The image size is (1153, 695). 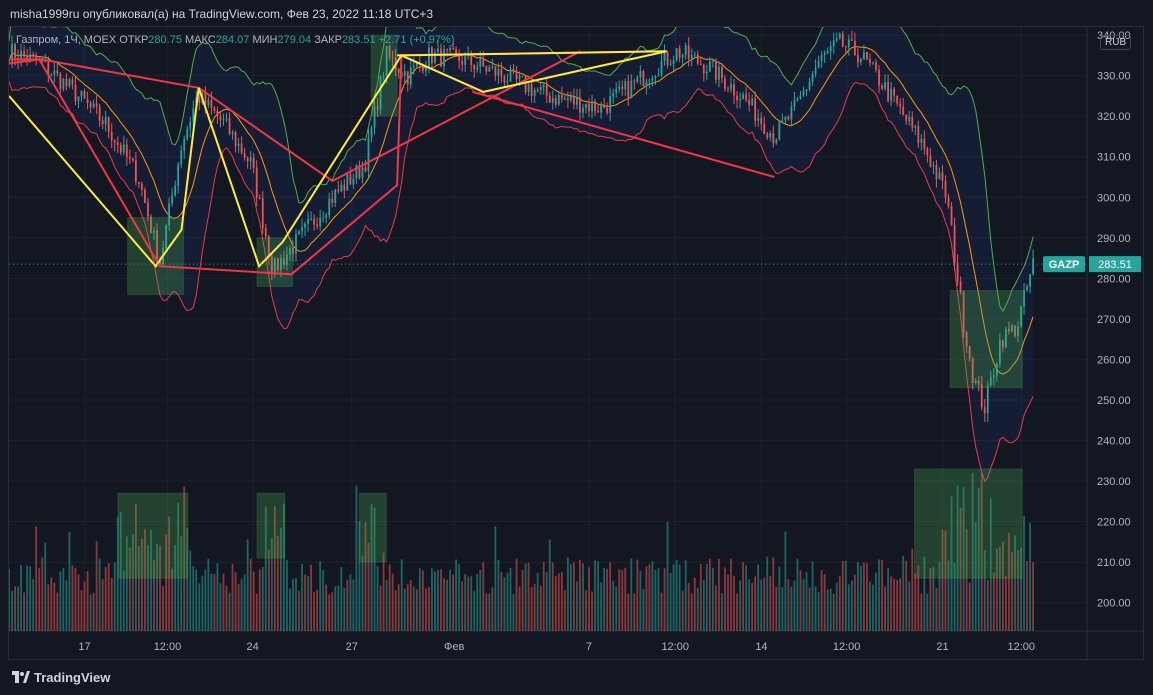 What do you see at coordinates (1114, 239) in the screenshot?
I see `y-tick-label: 290.00` at bounding box center [1114, 239].